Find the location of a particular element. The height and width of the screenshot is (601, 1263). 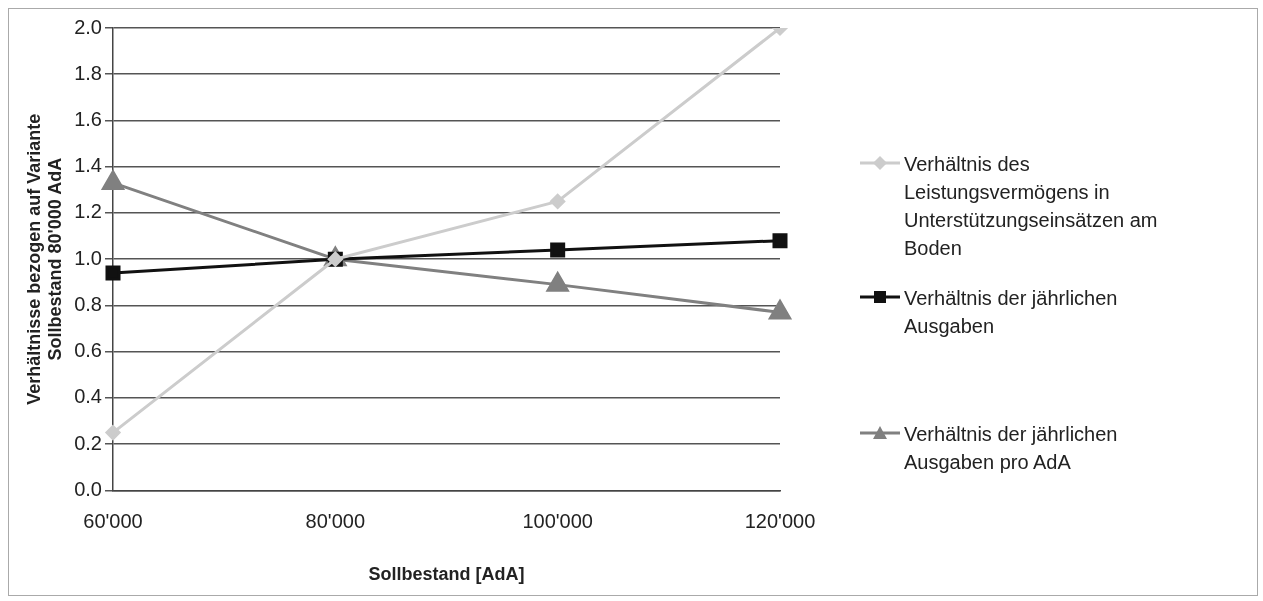

legend-label: Verhältnis der jährlichen Ausgaben is located at coordinates (1011, 312).